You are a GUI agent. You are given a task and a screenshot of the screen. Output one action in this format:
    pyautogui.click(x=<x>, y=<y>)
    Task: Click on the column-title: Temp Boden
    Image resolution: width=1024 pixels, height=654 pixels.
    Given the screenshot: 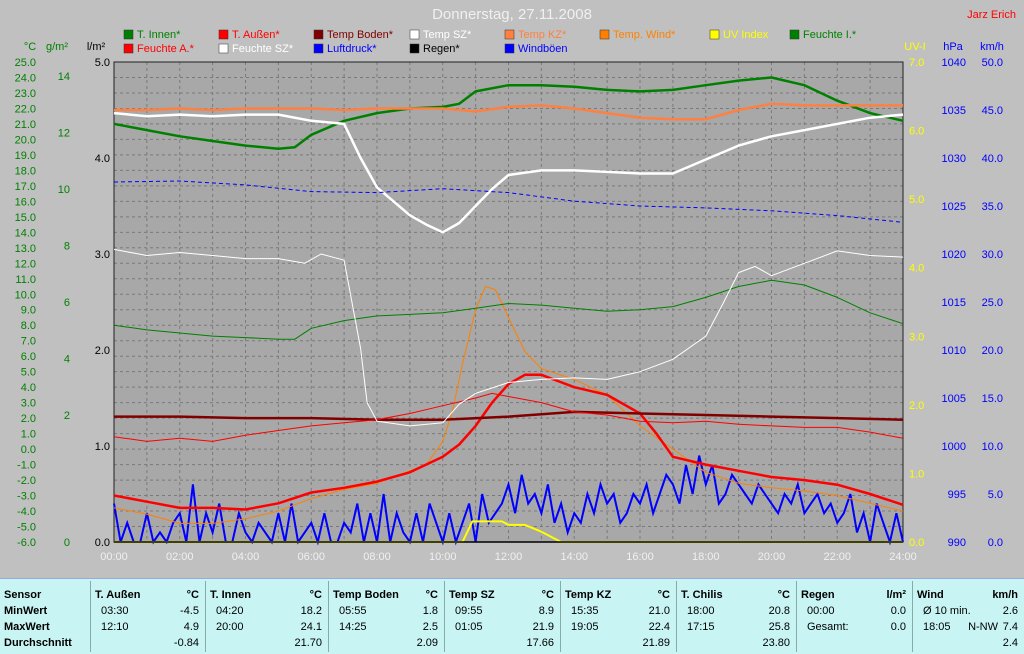 What is the action you would take?
    pyautogui.click(x=366, y=595)
    